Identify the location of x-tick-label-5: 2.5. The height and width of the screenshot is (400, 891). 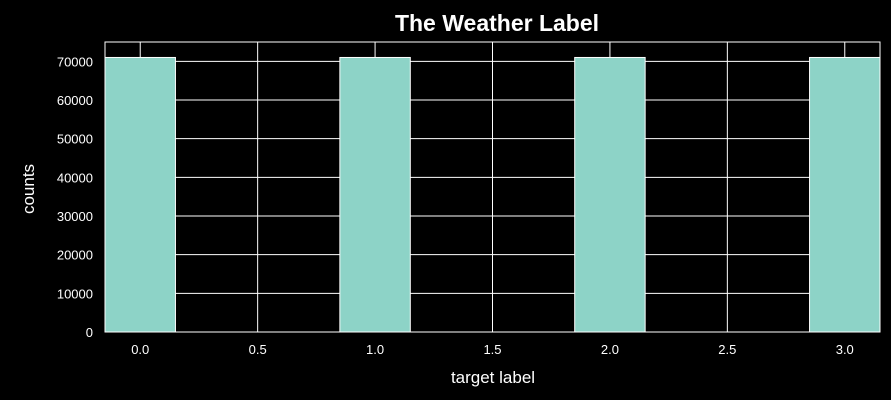
(727, 349).